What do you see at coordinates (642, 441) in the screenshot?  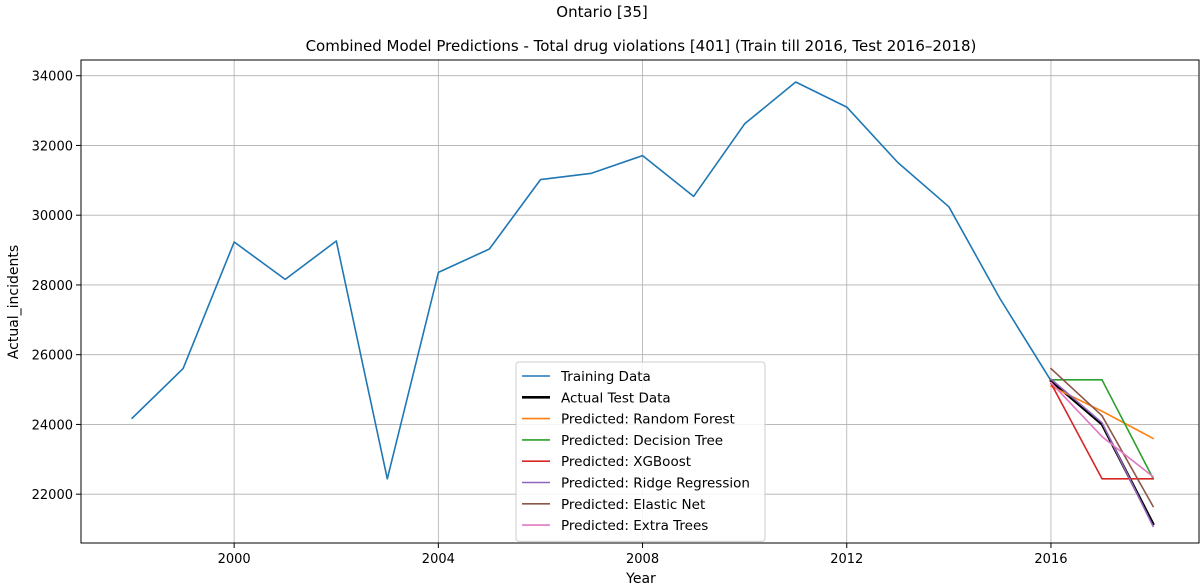 I see `legend-label: Predicted: Decision Tree` at bounding box center [642, 441].